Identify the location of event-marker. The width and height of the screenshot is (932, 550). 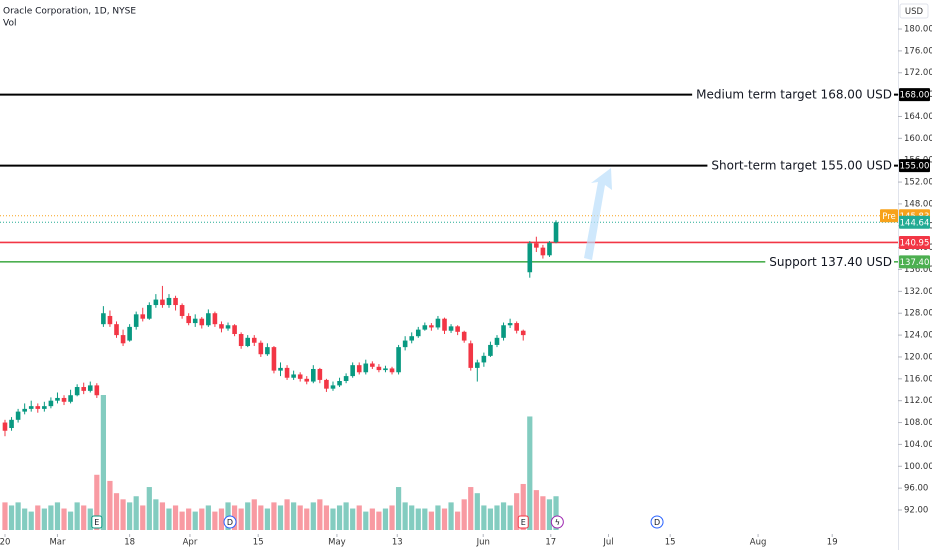
(230, 522).